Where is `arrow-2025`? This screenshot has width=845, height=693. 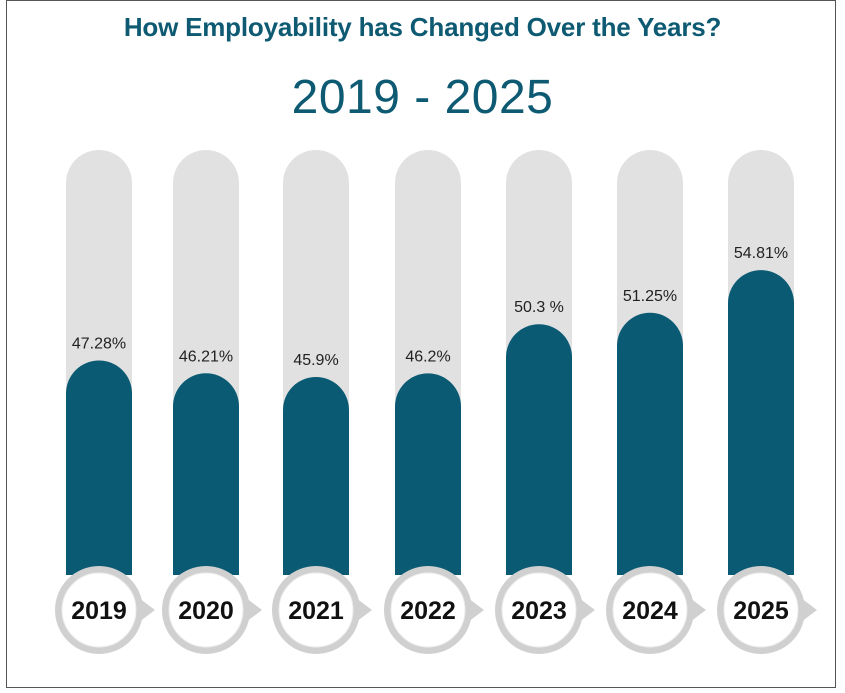
arrow-2025 is located at coordinates (809, 610).